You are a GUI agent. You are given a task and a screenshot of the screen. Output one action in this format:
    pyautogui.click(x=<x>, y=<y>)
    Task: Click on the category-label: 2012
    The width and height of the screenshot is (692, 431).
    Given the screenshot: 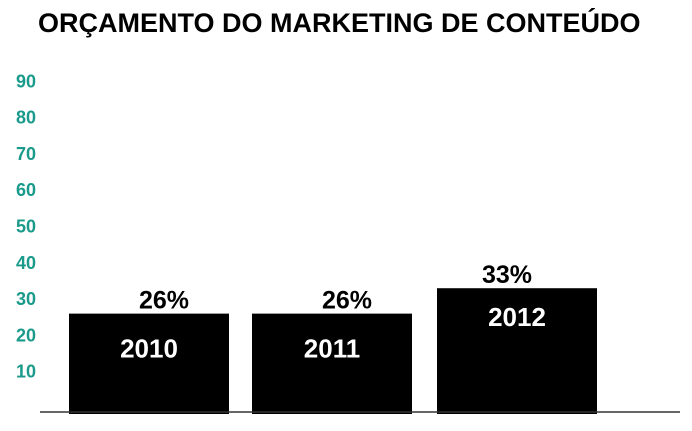 What is the action you would take?
    pyautogui.click(x=517, y=317)
    